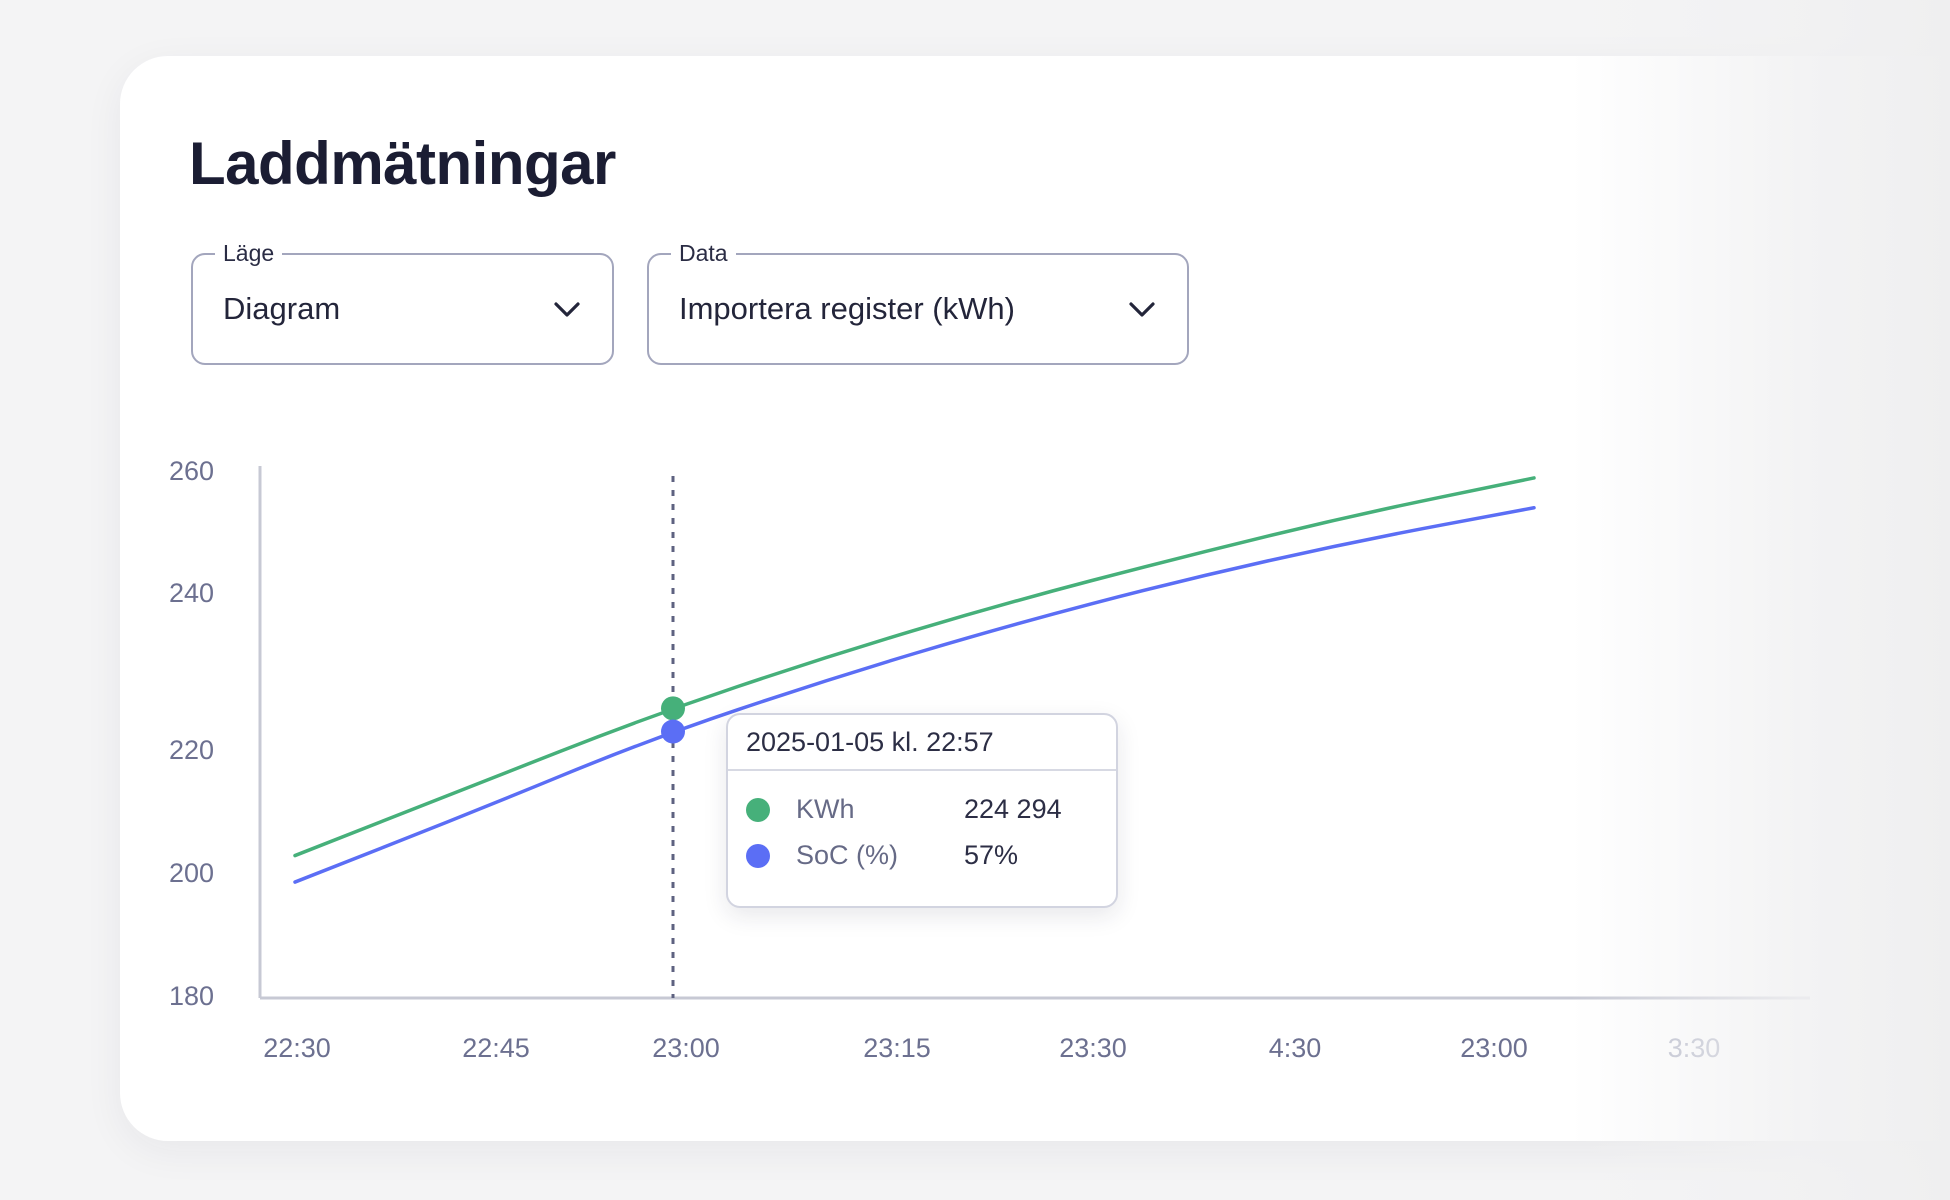 Image resolution: width=1950 pixels, height=1200 pixels. What do you see at coordinates (402, 302) in the screenshot?
I see `mode-select: Läge Diagram` at bounding box center [402, 302].